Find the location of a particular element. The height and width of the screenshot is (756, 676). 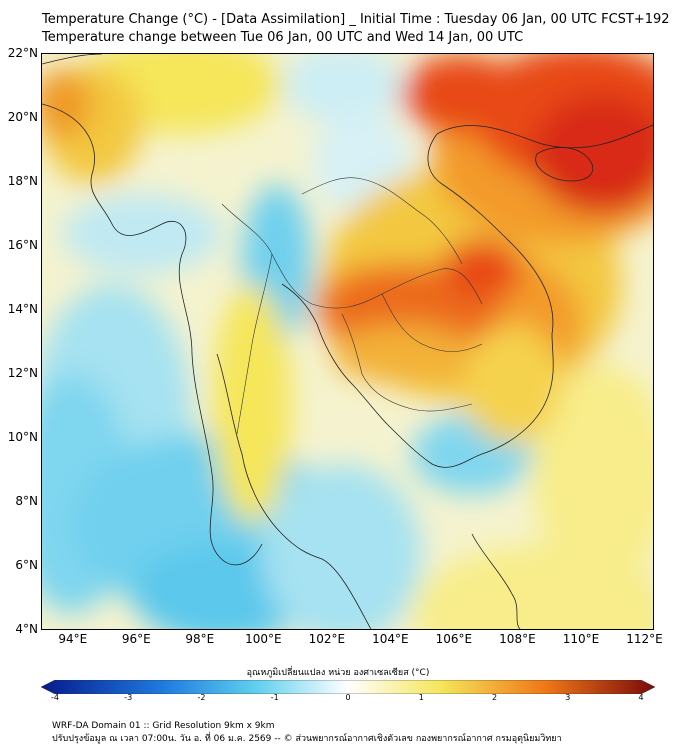

lon-tick-label: 108°E is located at coordinates (517, 639).